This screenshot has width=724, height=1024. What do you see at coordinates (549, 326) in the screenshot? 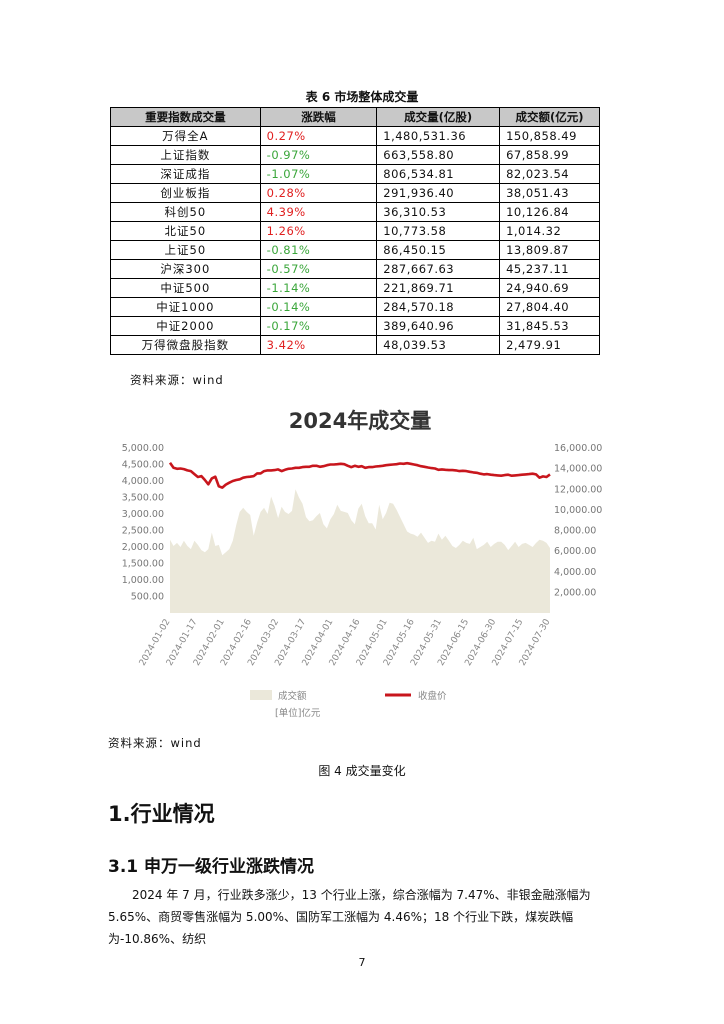
I see `amount-cell: 31,845.53` at bounding box center [549, 326].